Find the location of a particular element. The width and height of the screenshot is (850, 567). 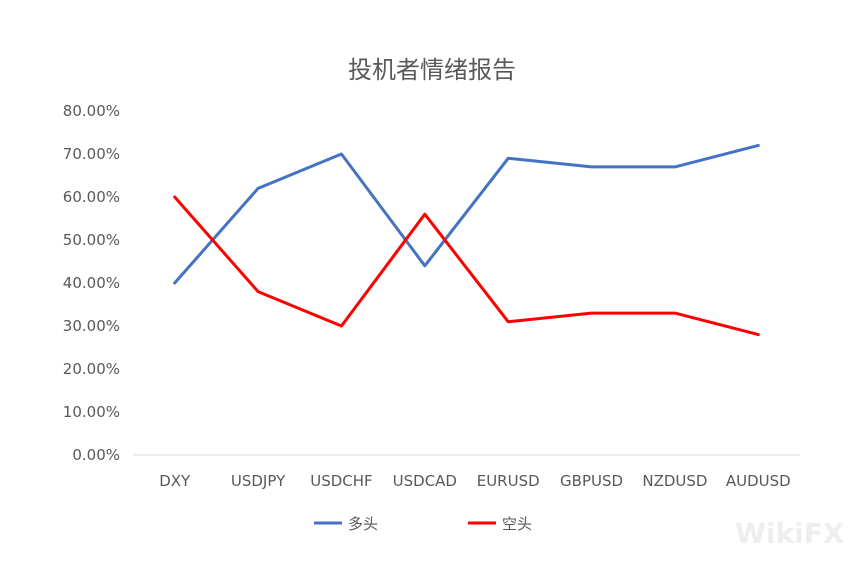

y-tick-label: 10.00% is located at coordinates (91, 412).